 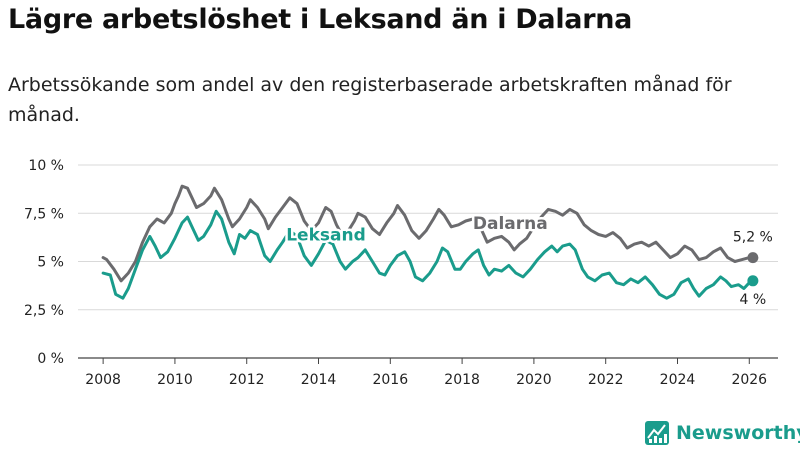 I want to click on x-tick-label: 2012, so click(x=247, y=380).